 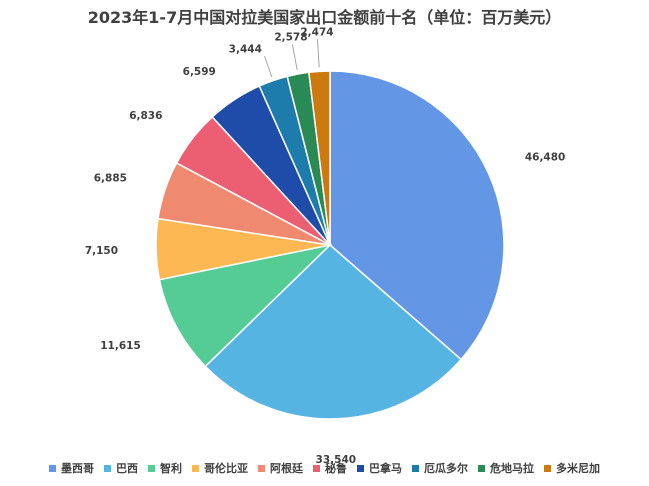 I want to click on legend-label: 阿根廷, so click(x=286, y=468).